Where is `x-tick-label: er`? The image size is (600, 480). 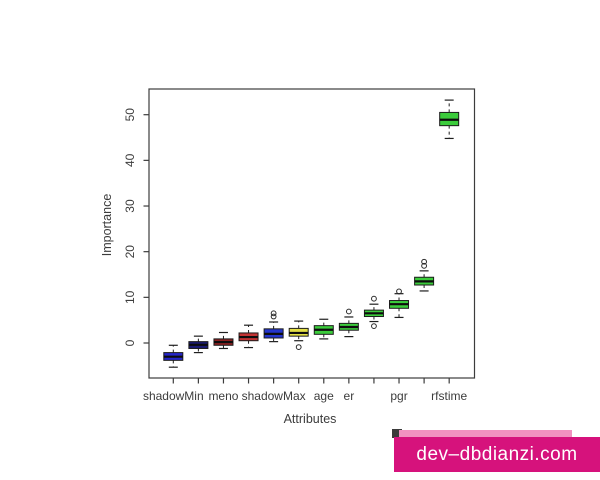 x-tick-label: er is located at coordinates (349, 396).